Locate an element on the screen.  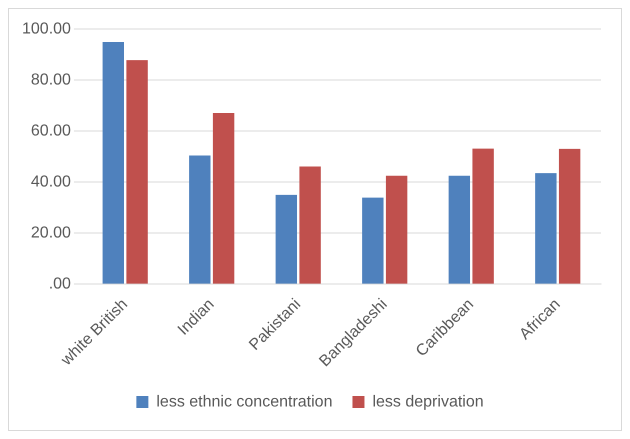
y-tick-label: 60.00 is located at coordinates (51, 131).